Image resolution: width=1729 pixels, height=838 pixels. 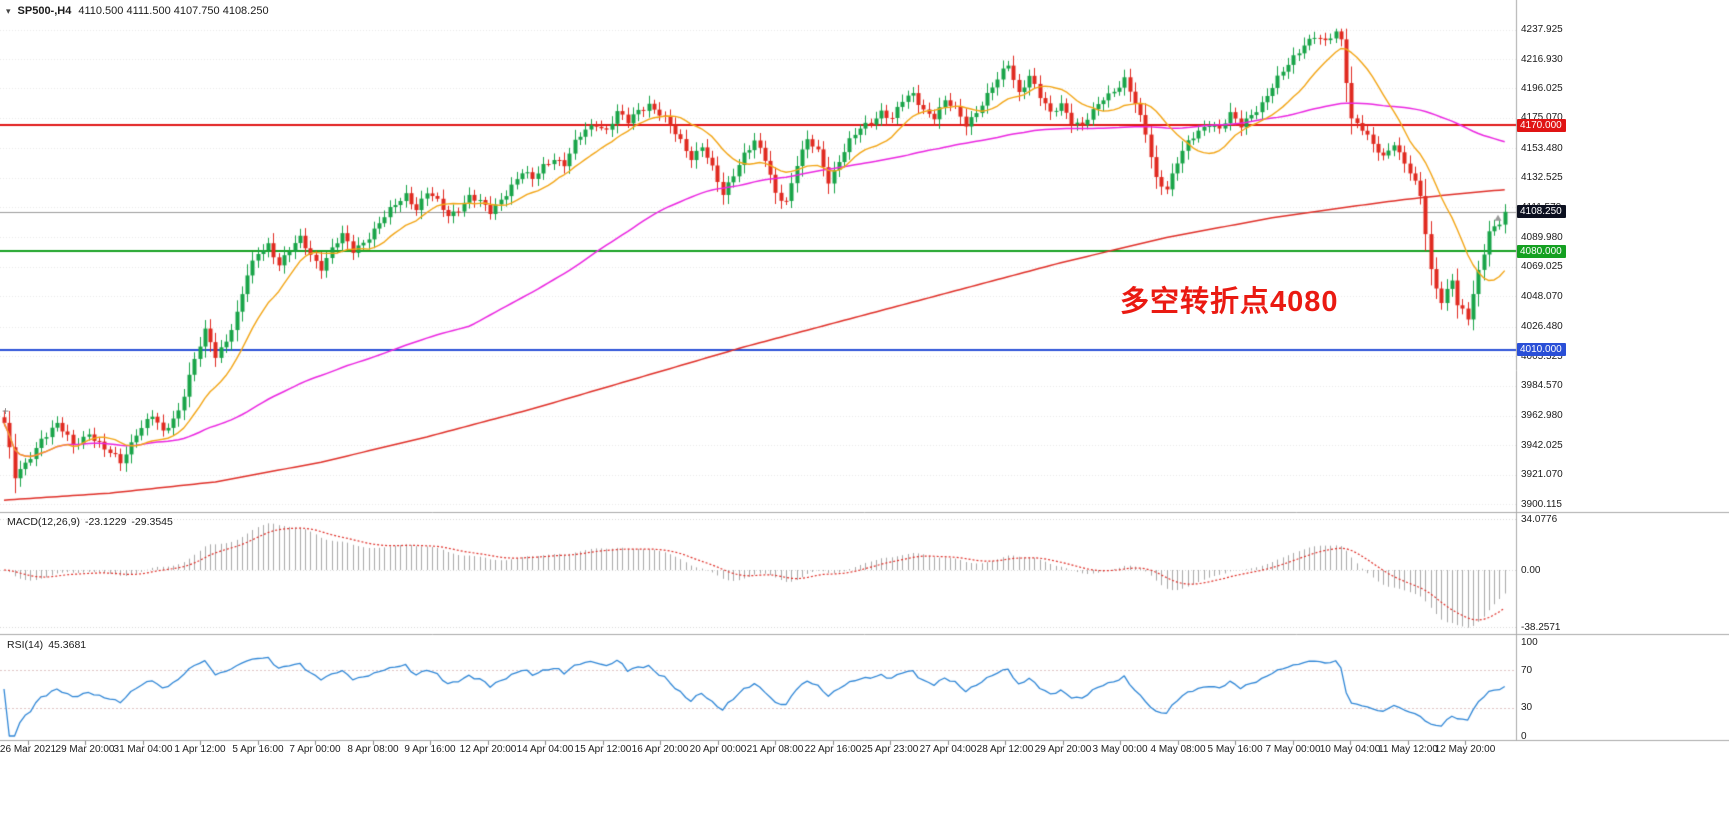 What do you see at coordinates (6, 411) in the screenshot?
I see `left-edge-marker: +` at bounding box center [6, 411].